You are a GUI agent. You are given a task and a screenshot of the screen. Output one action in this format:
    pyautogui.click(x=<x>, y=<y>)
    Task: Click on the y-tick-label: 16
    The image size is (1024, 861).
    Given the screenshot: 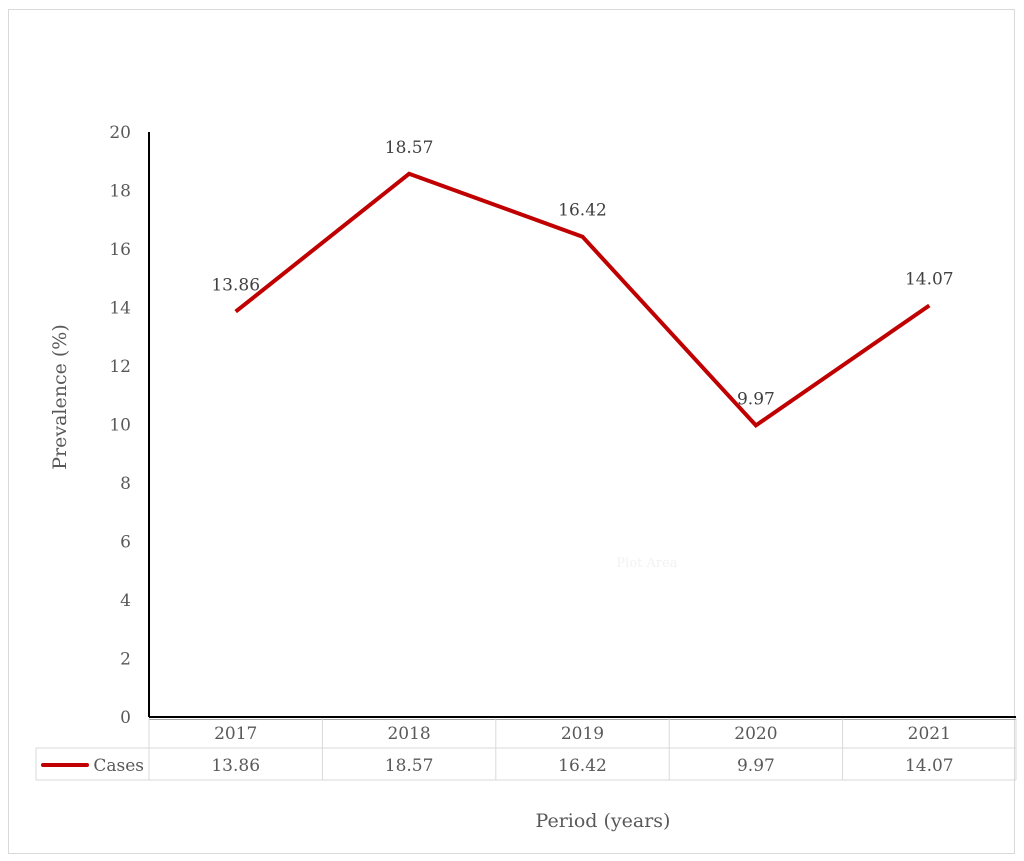 What is the action you would take?
    pyautogui.click(x=120, y=250)
    